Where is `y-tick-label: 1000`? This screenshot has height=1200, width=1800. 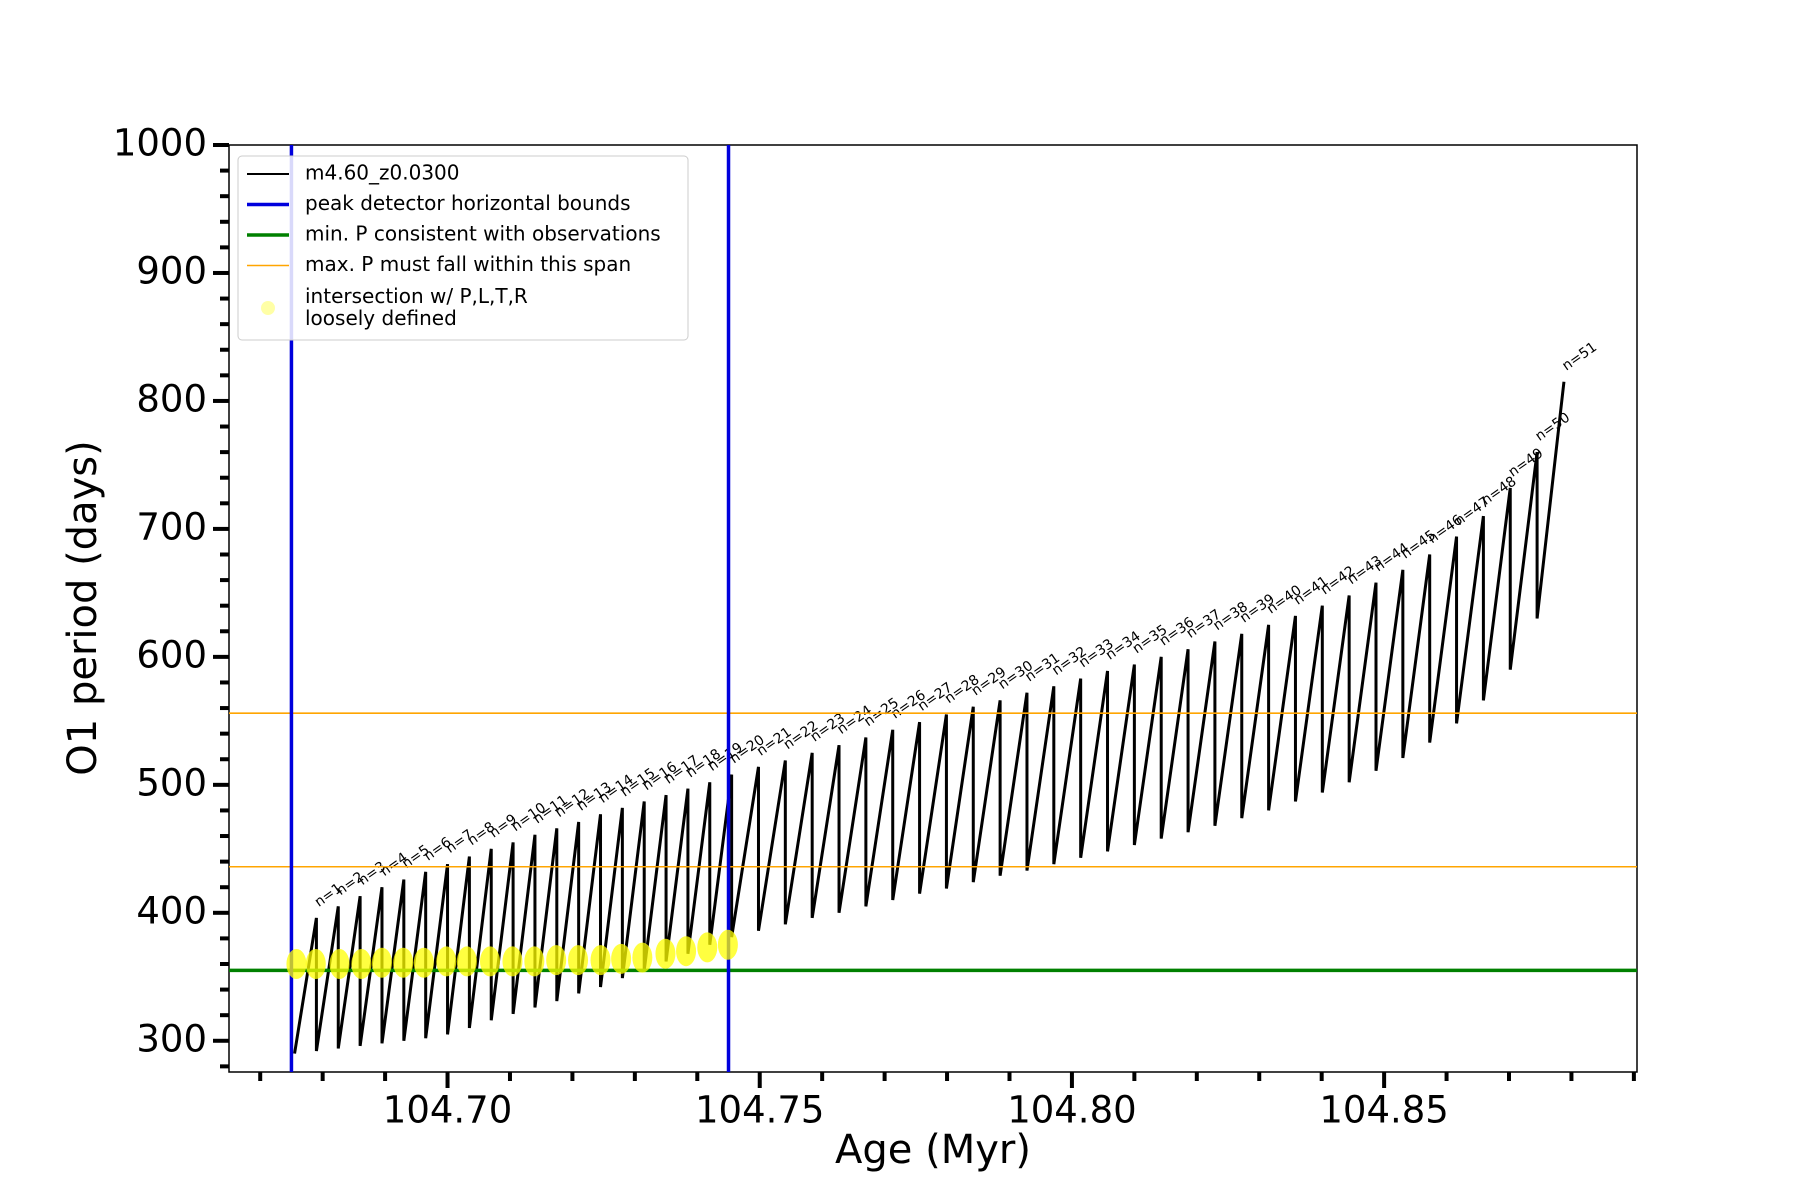 y-tick-label: 1000 is located at coordinates (160, 143).